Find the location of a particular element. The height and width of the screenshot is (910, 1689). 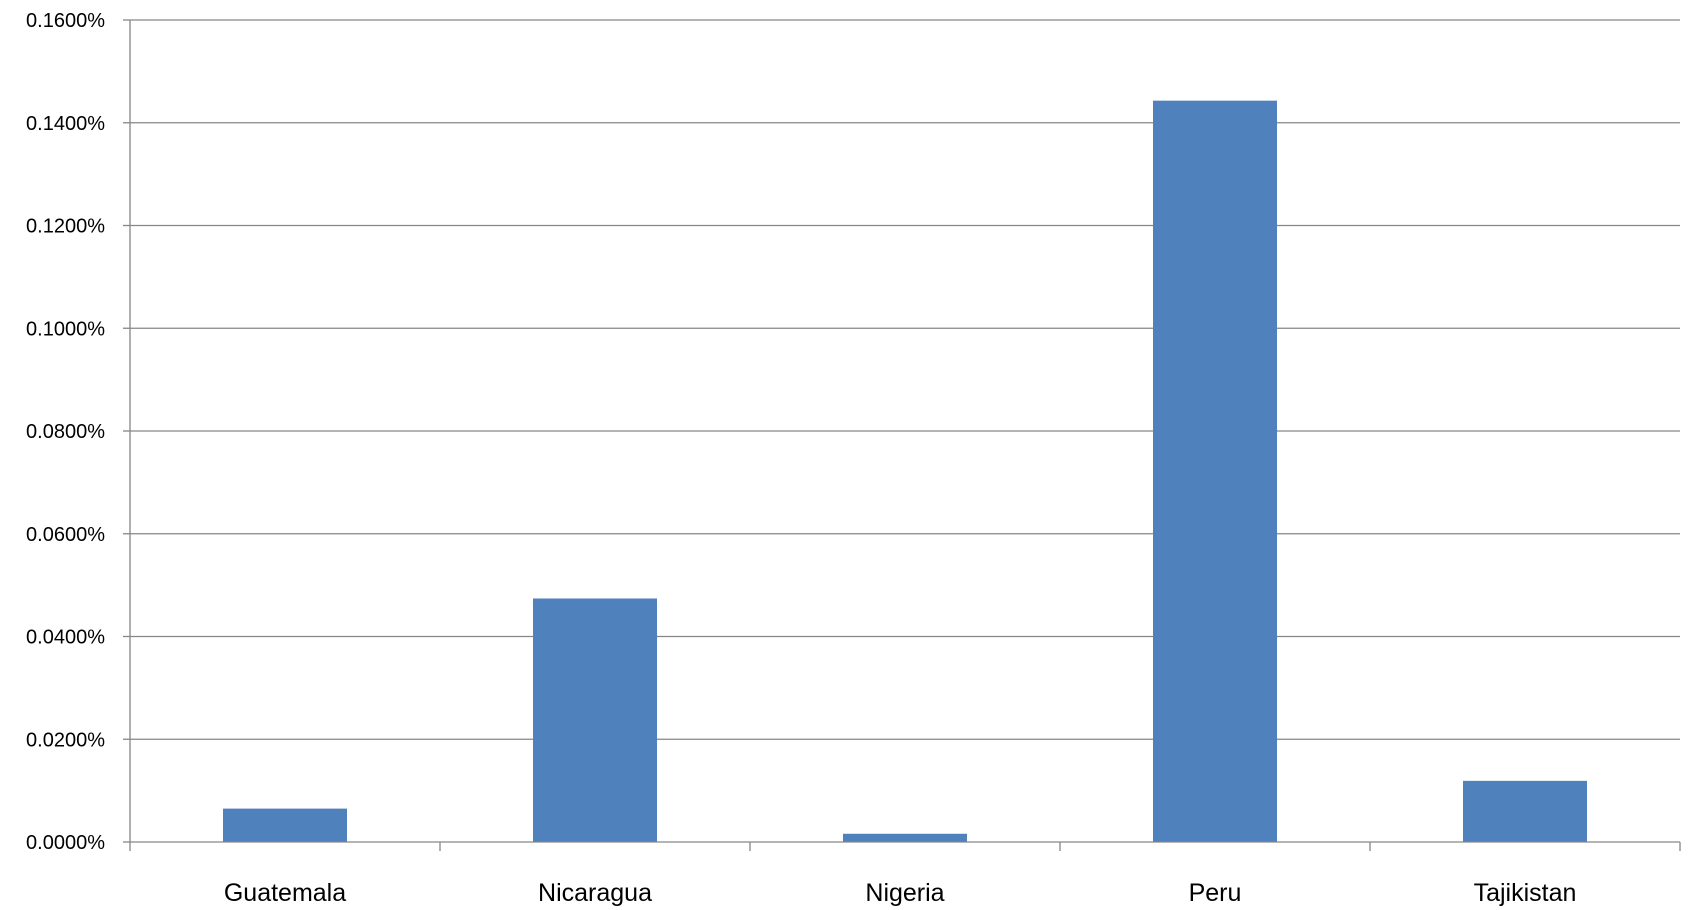

y-tick-label: 0.0800% is located at coordinates (65, 432).